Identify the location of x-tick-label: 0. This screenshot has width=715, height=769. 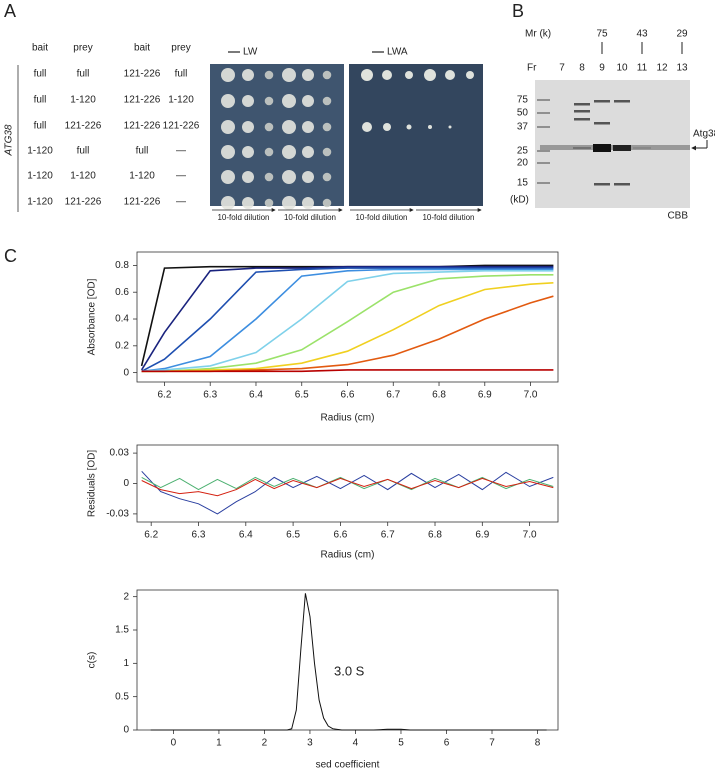
(174, 743).